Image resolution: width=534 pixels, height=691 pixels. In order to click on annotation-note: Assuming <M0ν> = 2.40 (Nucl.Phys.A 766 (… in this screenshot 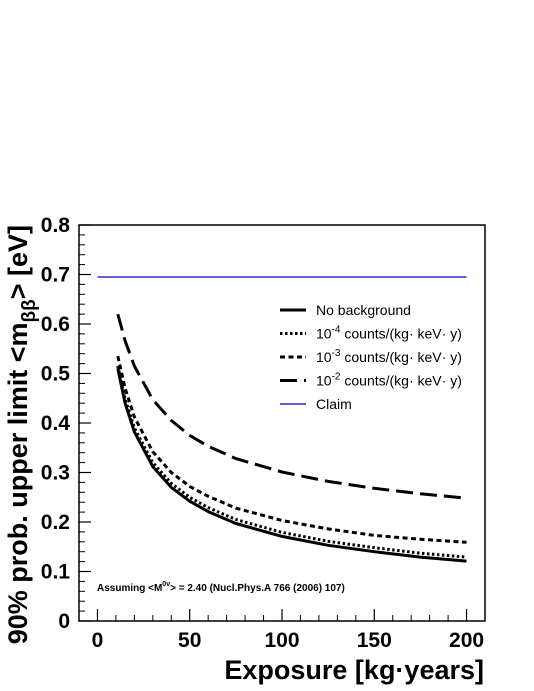, I will do `click(221, 587)`.